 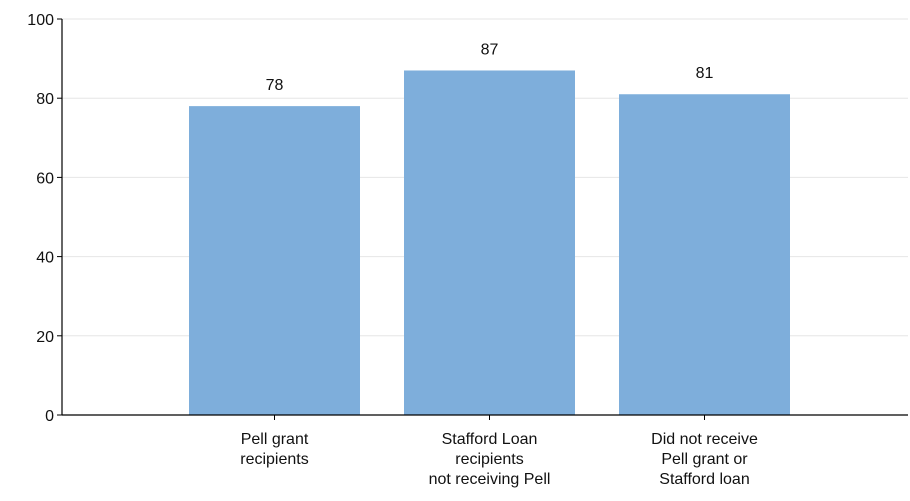 I want to click on category-label-1: Pell grant recipients, so click(x=274, y=449).